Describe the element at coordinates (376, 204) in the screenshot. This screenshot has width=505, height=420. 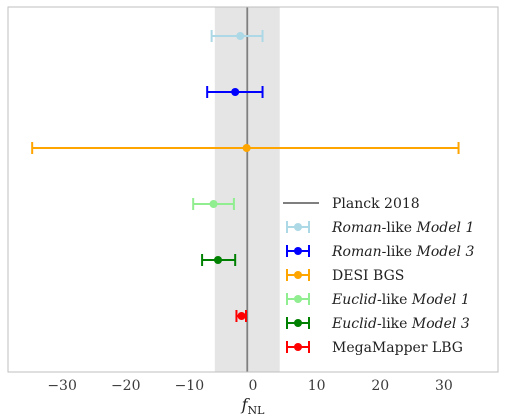
I see `legend-label-planck: Planck 2018` at that location.